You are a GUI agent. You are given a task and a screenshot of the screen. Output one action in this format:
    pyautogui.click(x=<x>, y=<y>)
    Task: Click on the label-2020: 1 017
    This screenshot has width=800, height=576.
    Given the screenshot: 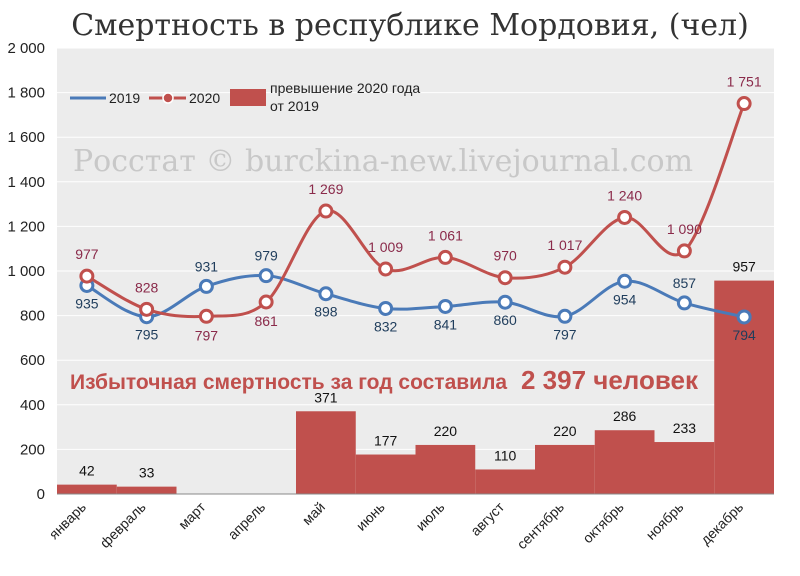 What is the action you would take?
    pyautogui.click(x=564, y=245)
    